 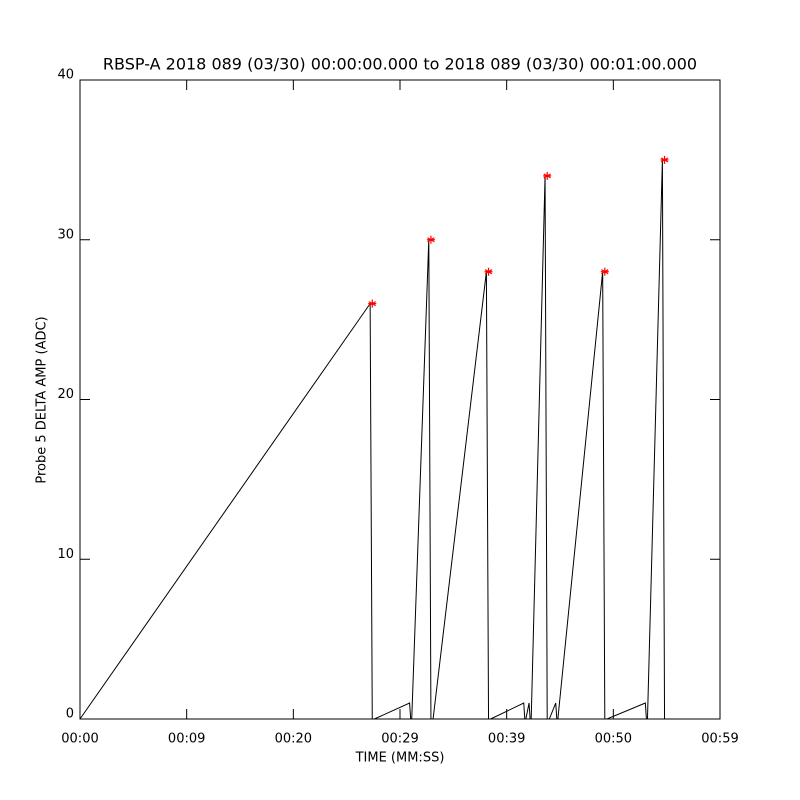 I want to click on x-tick-label: 00:00, so click(x=79, y=739).